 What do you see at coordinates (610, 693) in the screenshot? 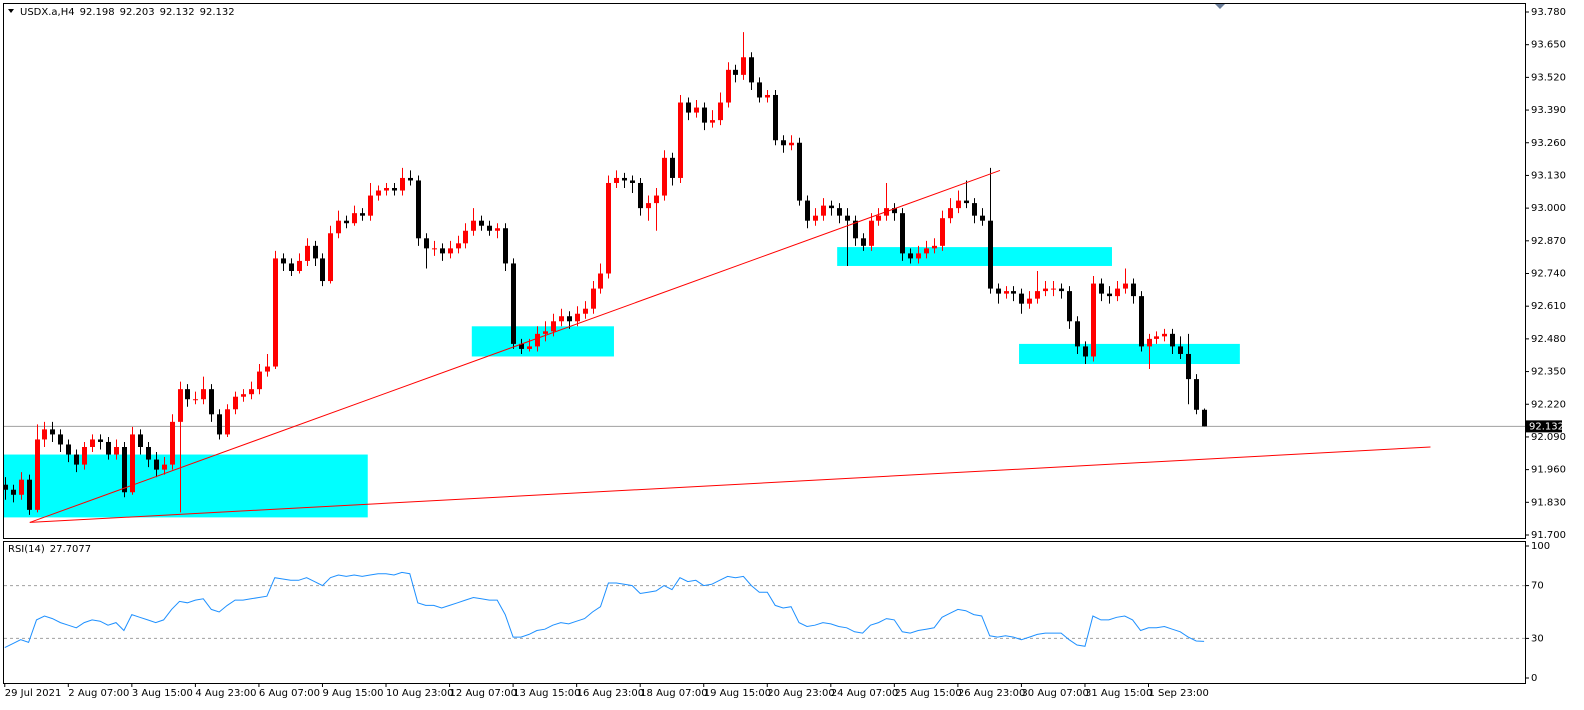
I see `x-tick-label: 16 Aug 23:00` at bounding box center [610, 693].